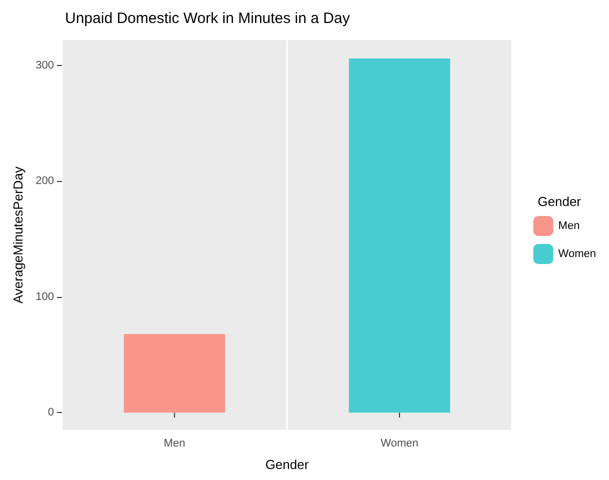 This screenshot has height=480, width=609. What do you see at coordinates (51, 412) in the screenshot?
I see `y-tick-label: 0` at bounding box center [51, 412].